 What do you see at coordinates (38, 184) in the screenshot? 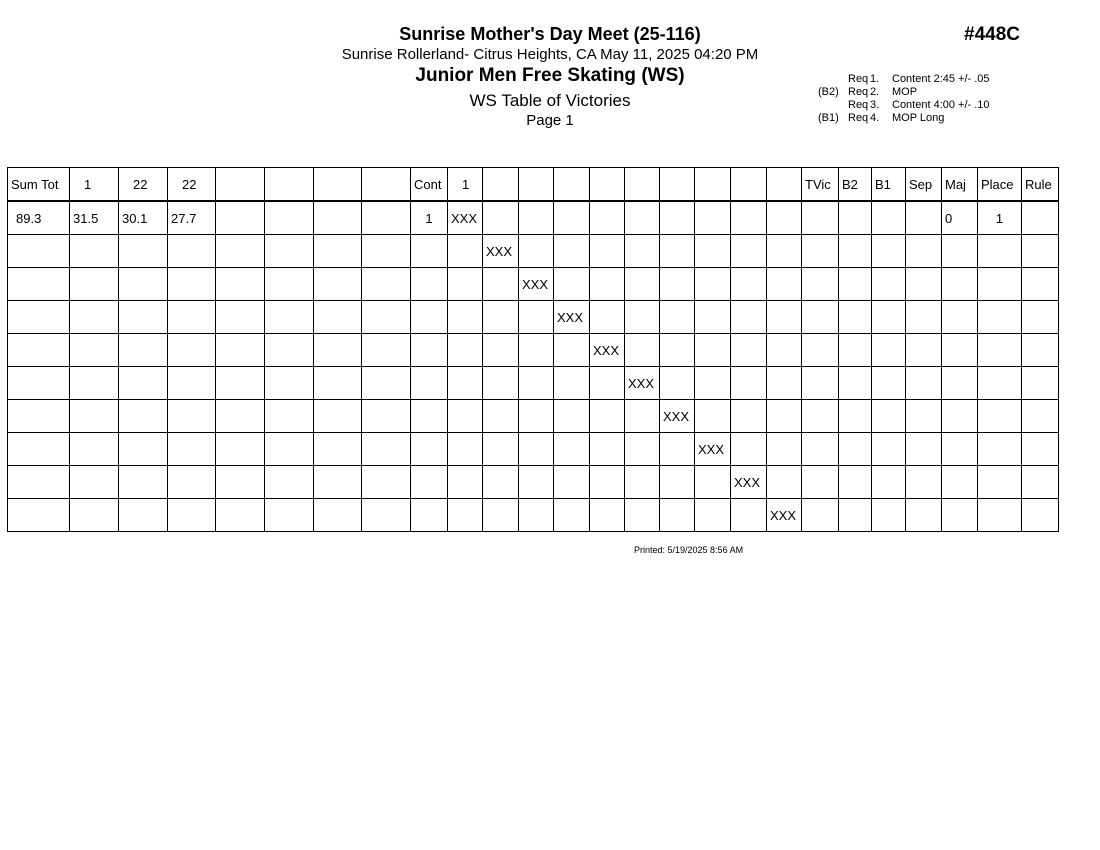
I see `column-header: Sum Tot` at bounding box center [38, 184].